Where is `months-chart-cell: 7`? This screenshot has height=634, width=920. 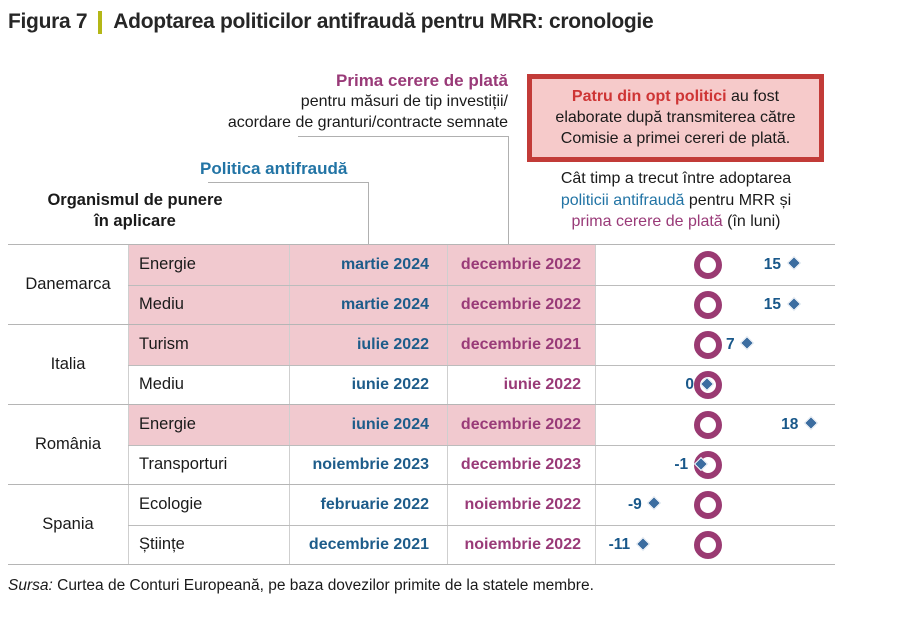
months-chart-cell: 7 is located at coordinates (715, 345).